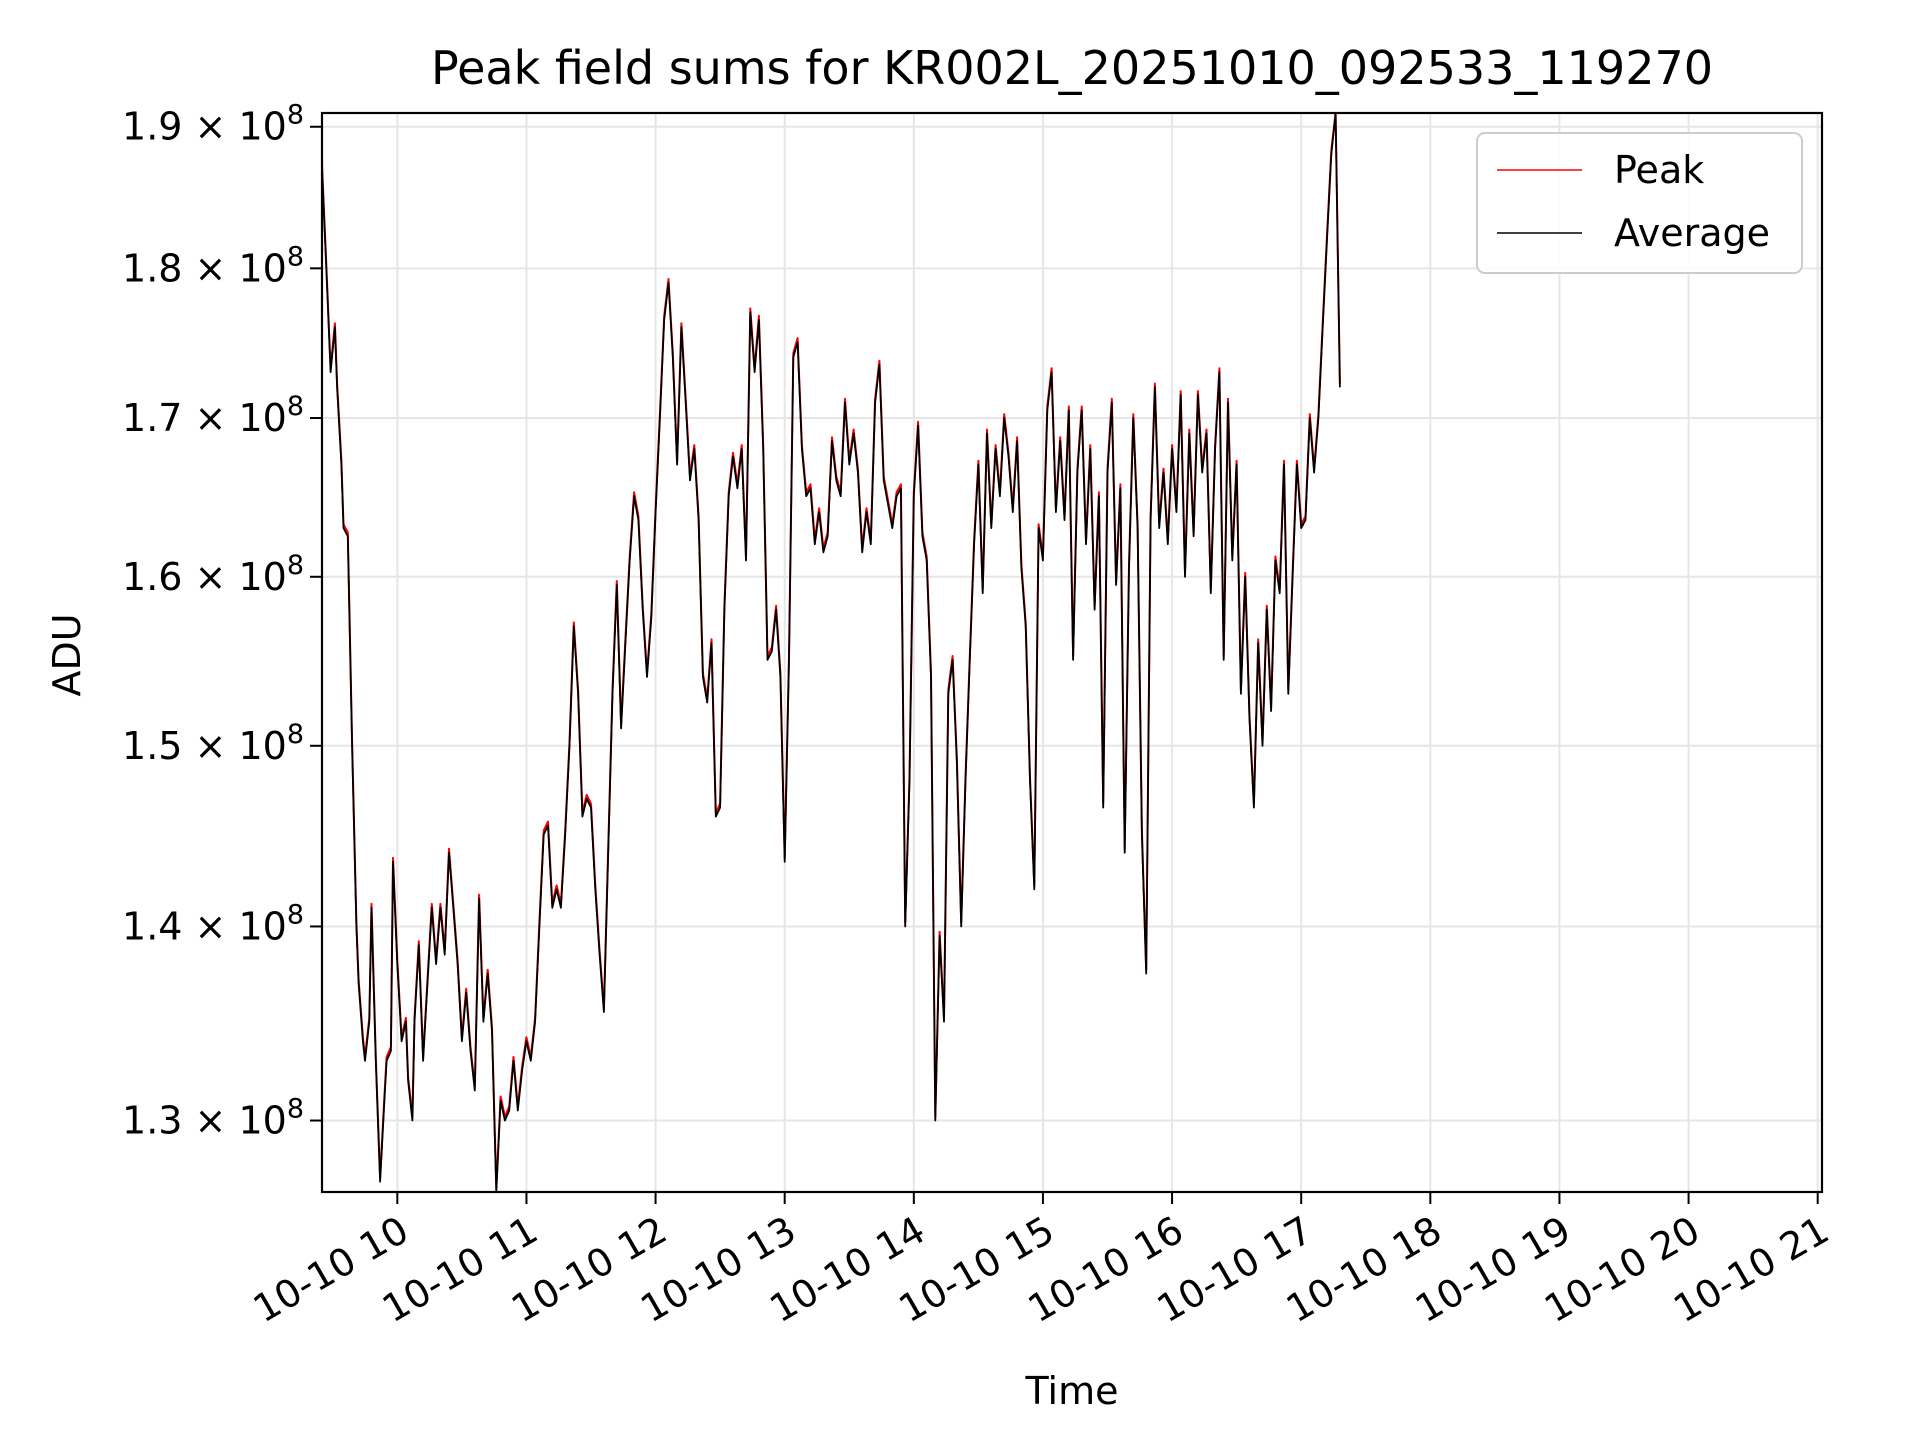  Describe the element at coordinates (1692, 233) in the screenshot. I see `legend-average-label: Average` at that location.